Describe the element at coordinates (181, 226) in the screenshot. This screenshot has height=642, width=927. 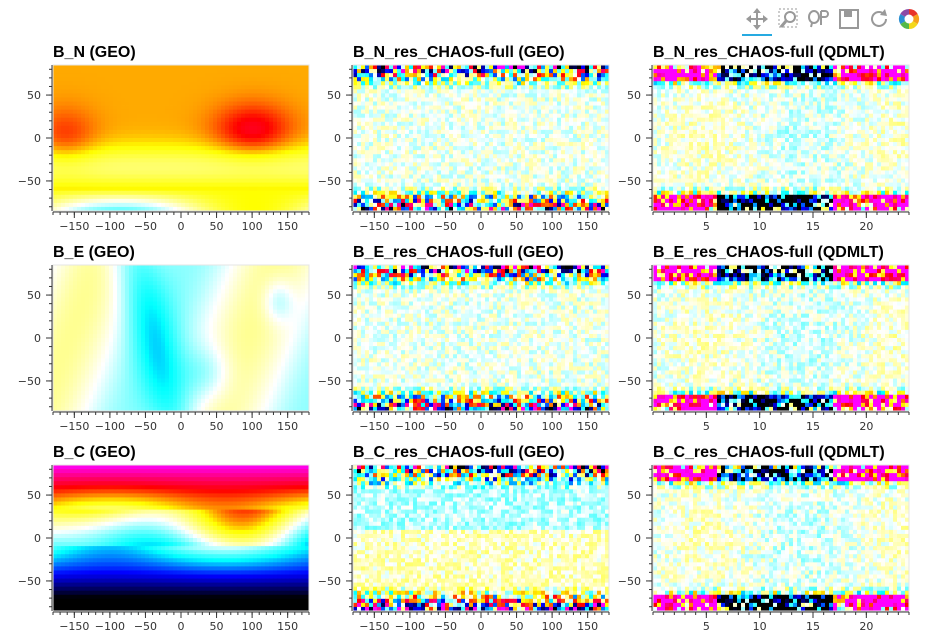
I see `x-tick-label: 0` at that location.